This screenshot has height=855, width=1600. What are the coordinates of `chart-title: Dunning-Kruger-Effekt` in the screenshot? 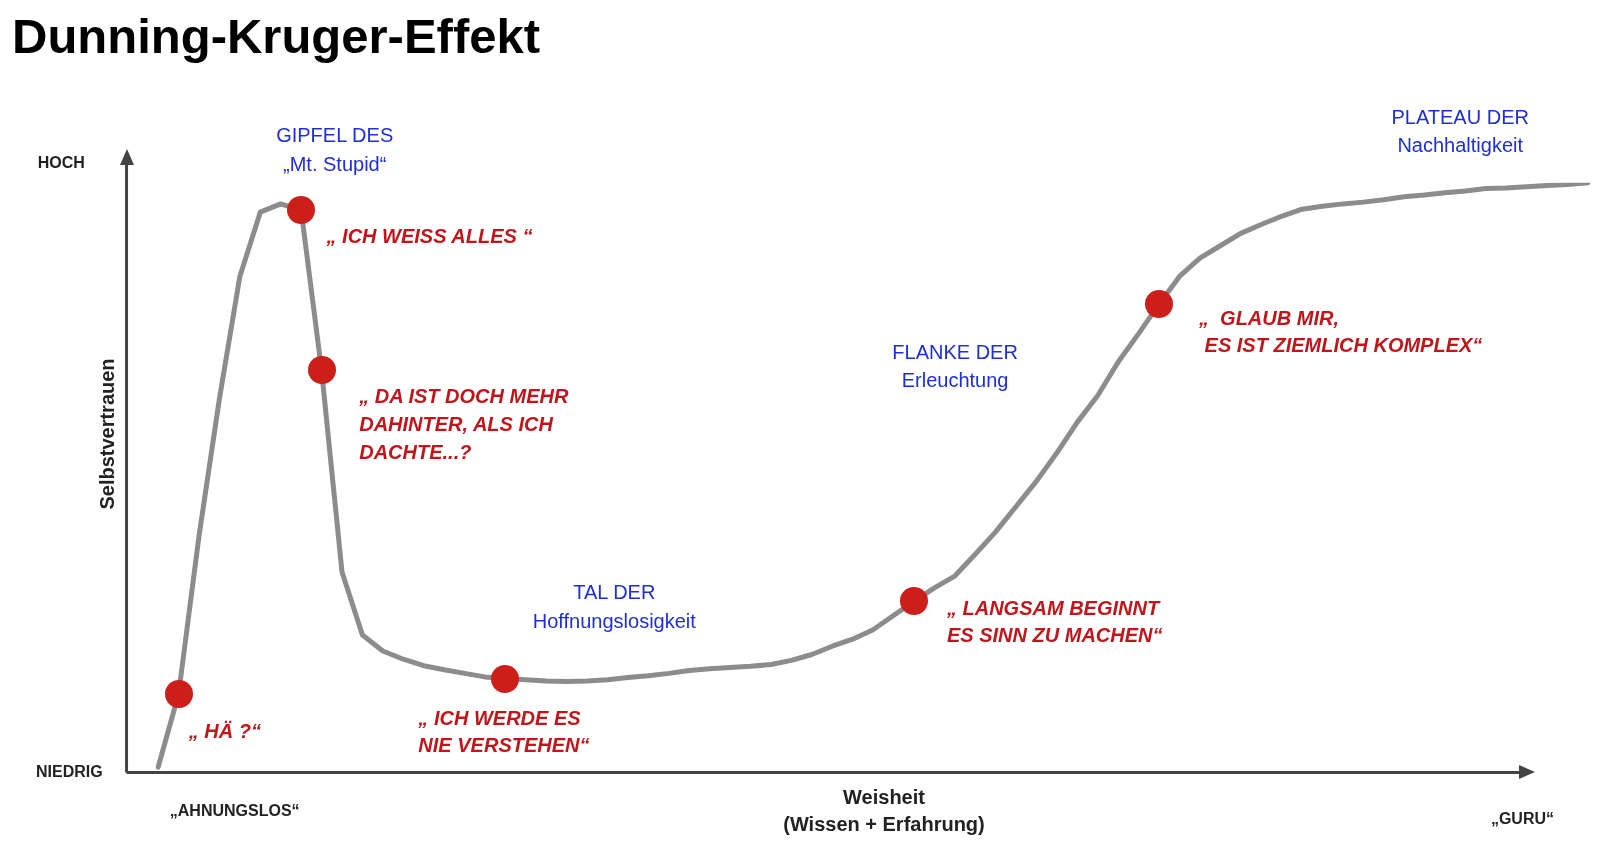 It's located at (276, 36).